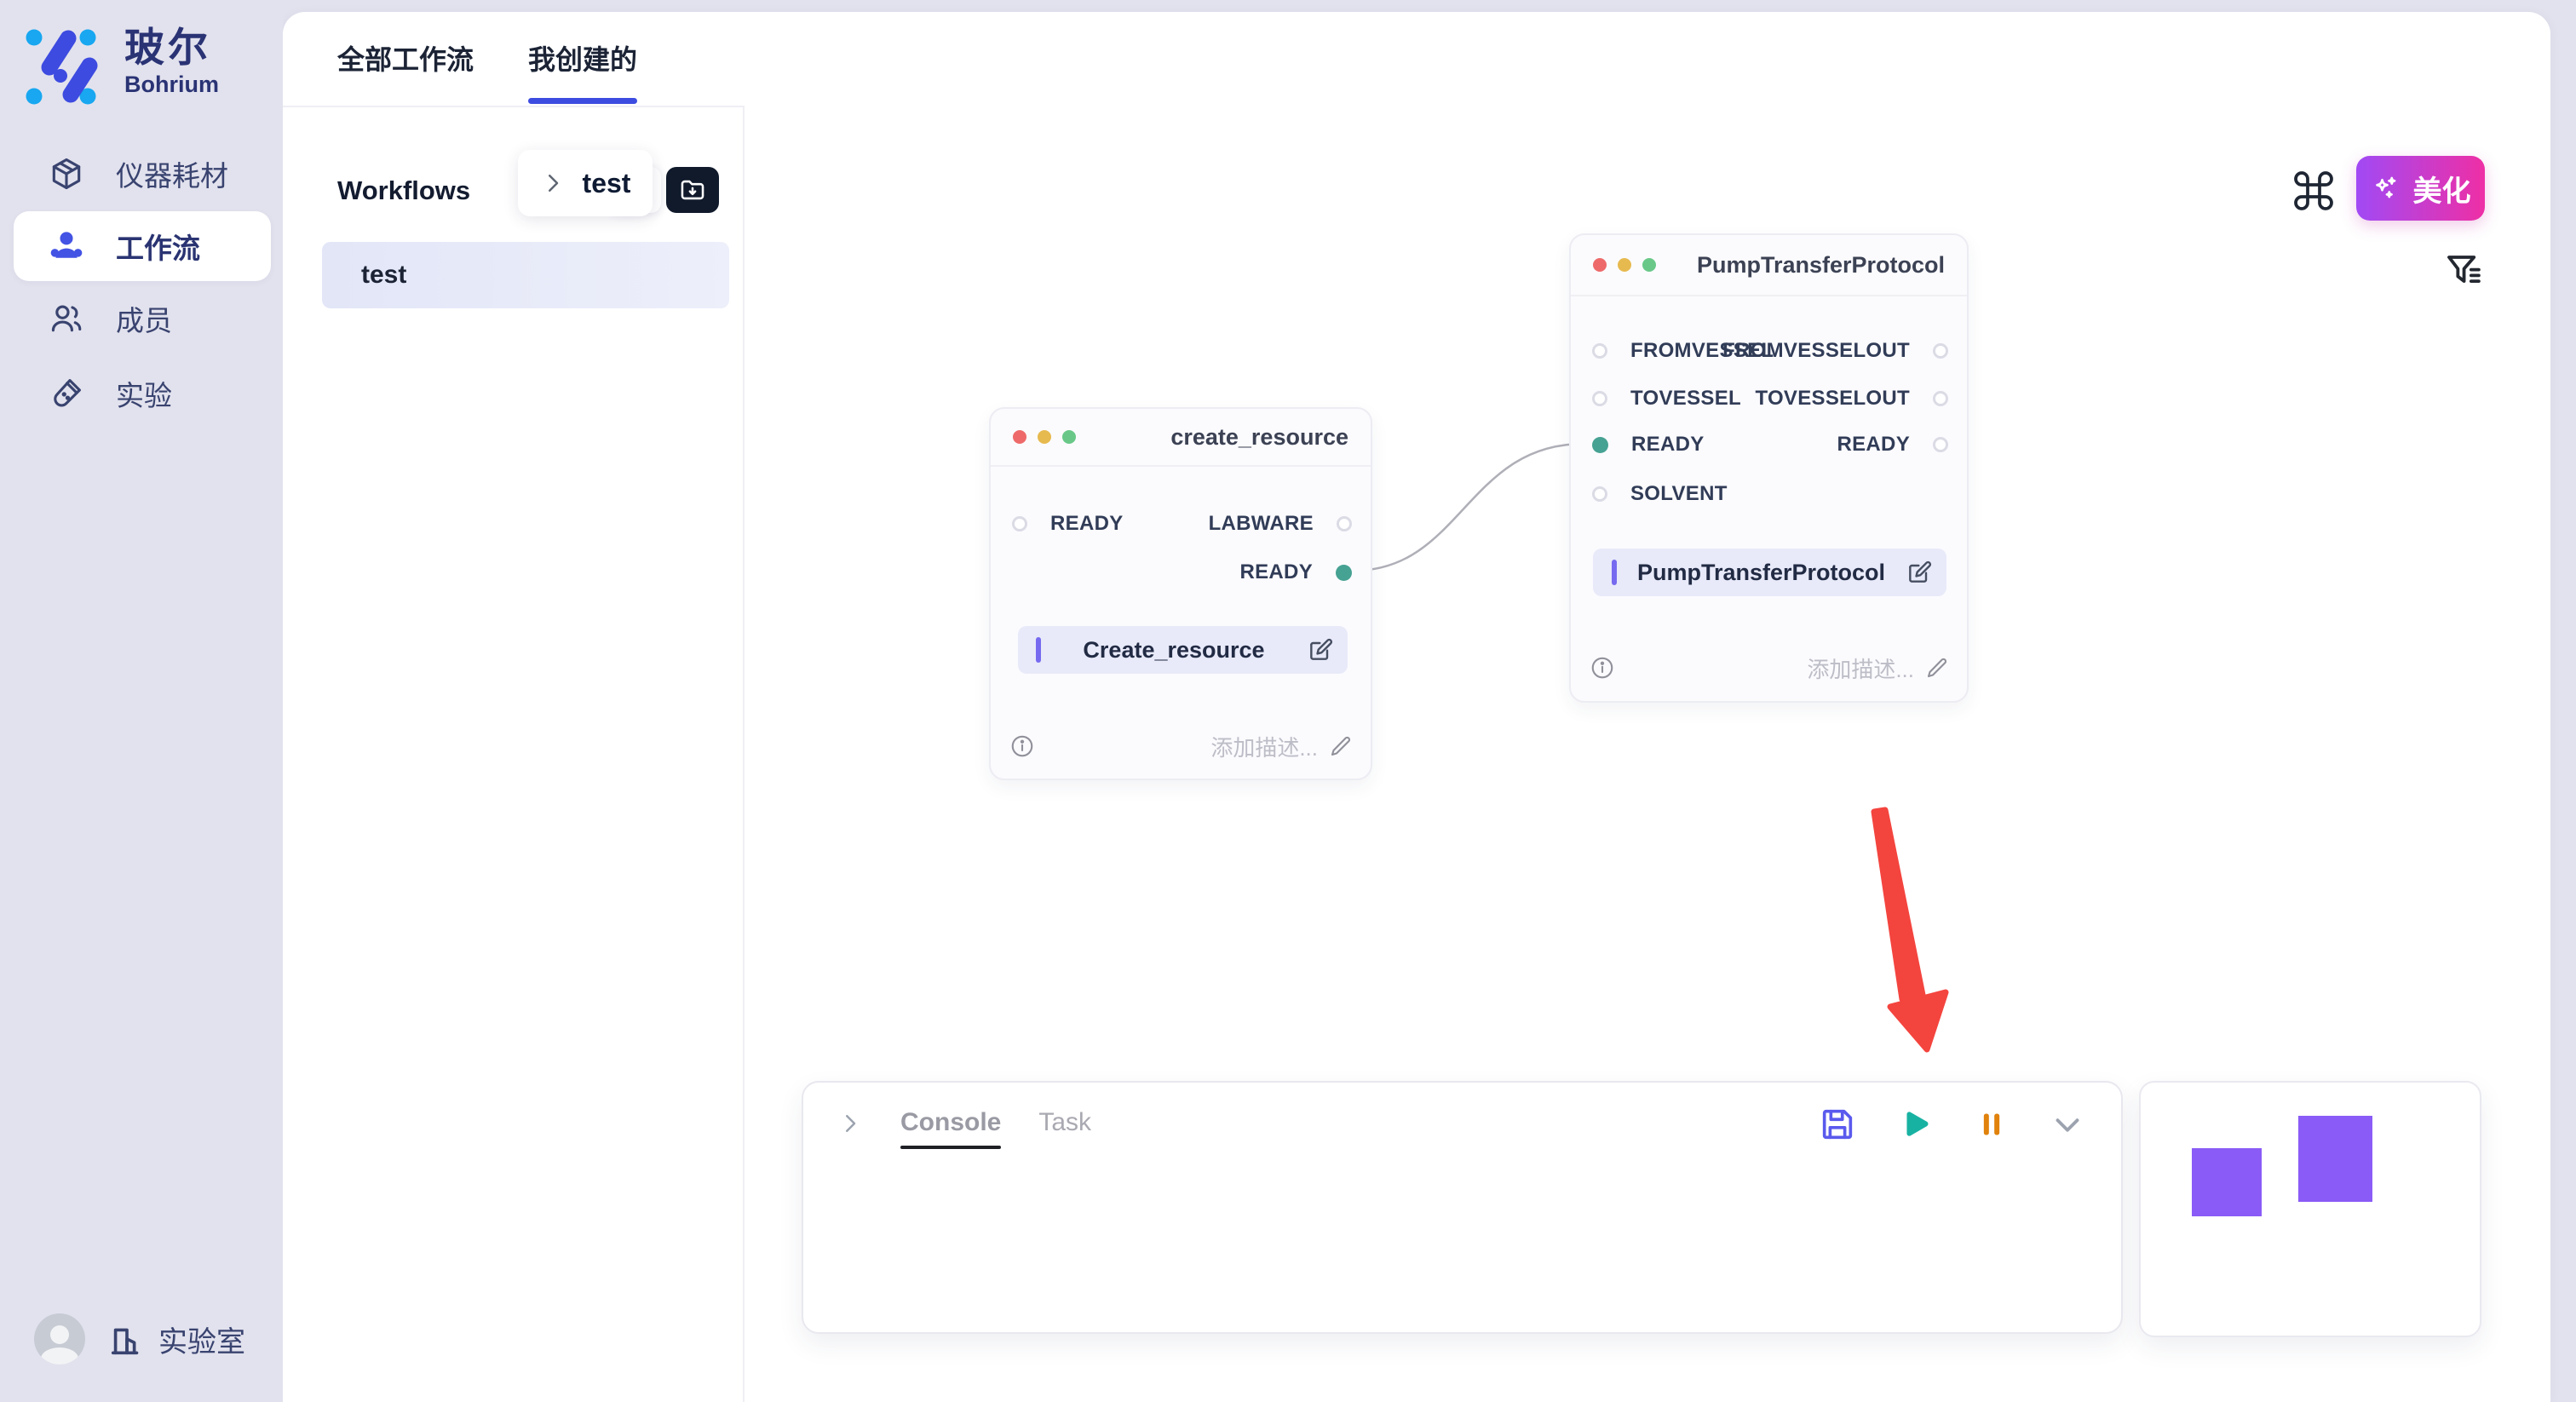 This screenshot has width=2576, height=1402. Describe the element at coordinates (123, 64) in the screenshot. I see `brand-logo: 玻尔 Bohrium` at that location.